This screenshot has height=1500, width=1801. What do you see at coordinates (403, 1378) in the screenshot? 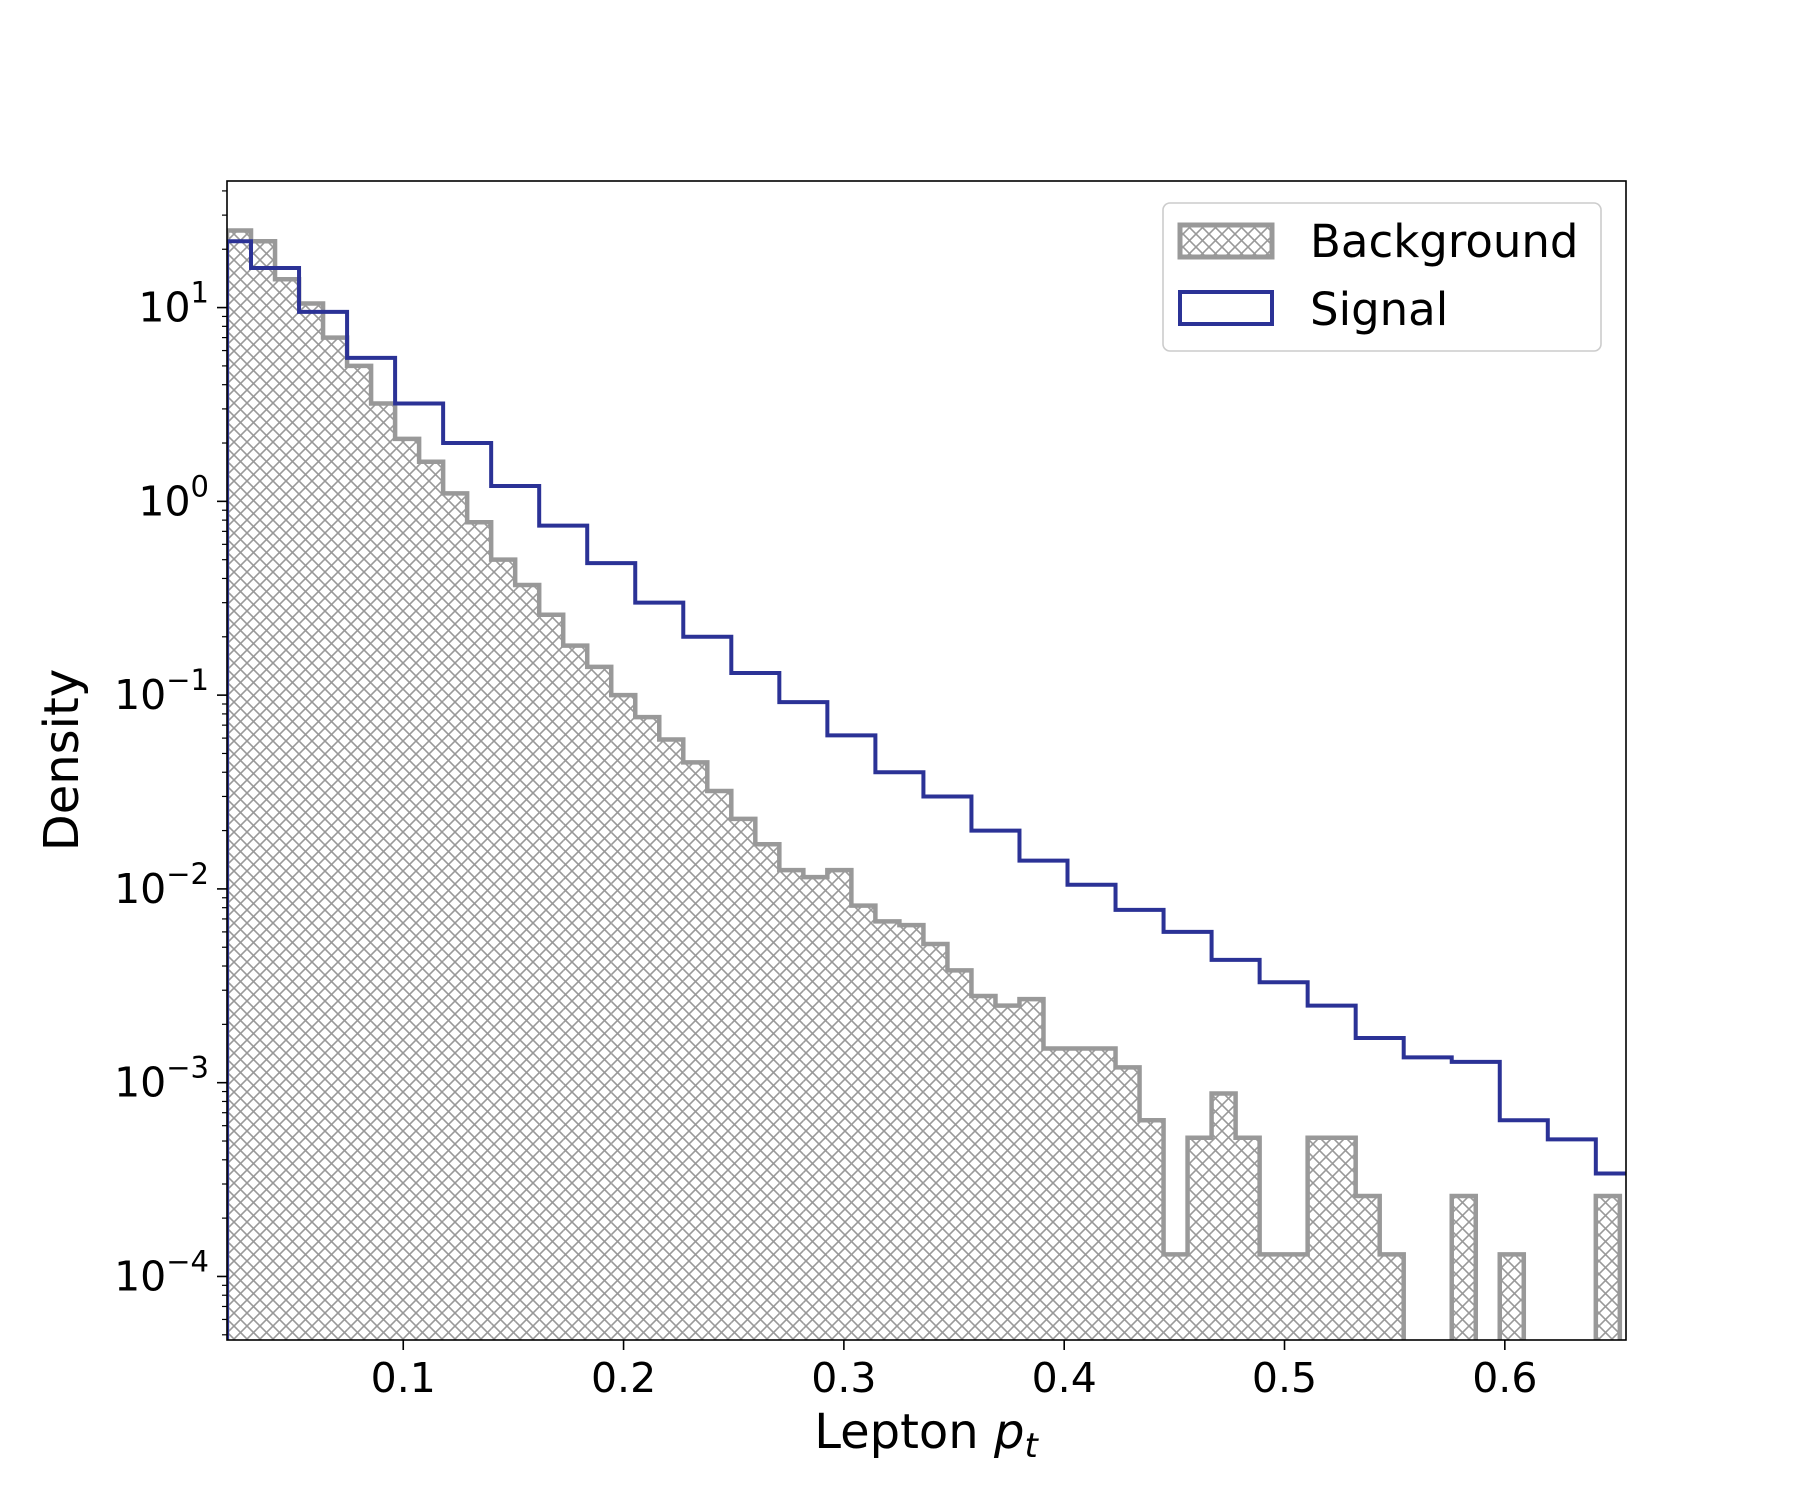
I see `x-tick-label: 0.1` at bounding box center [403, 1378].